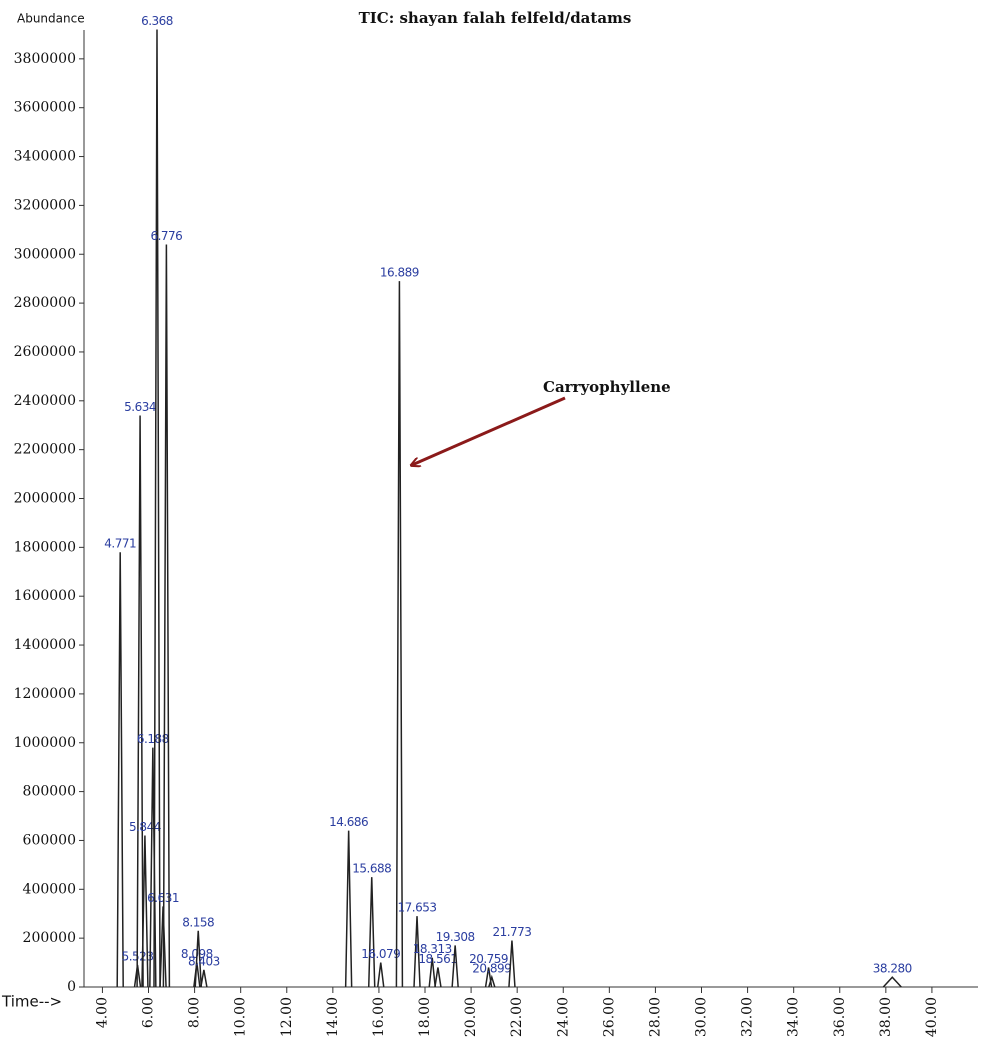 This screenshot has height=1045, width=1000. What do you see at coordinates (380, 954) in the screenshot?
I see `peak-label: 16.079` at bounding box center [380, 954].